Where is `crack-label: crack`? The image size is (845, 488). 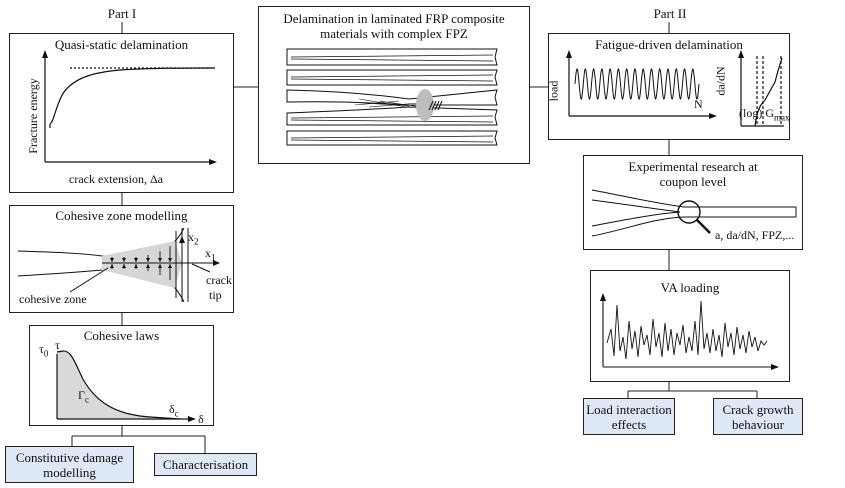
crack-label: crack is located at coordinates (219, 280).